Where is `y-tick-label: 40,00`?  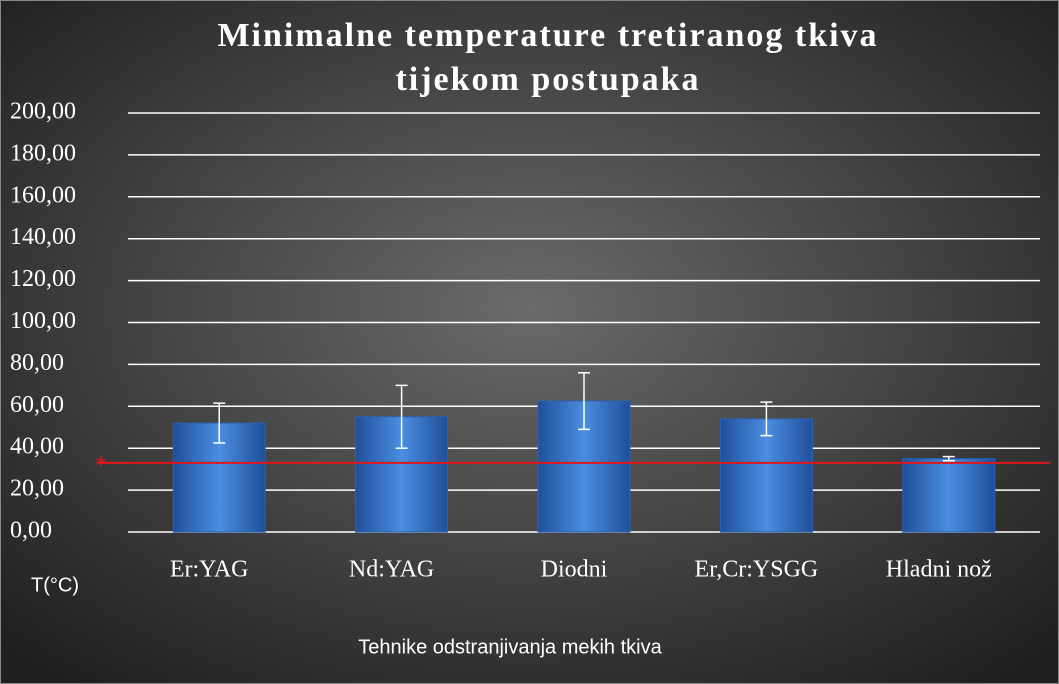 y-tick-label: 40,00 is located at coordinates (37, 447).